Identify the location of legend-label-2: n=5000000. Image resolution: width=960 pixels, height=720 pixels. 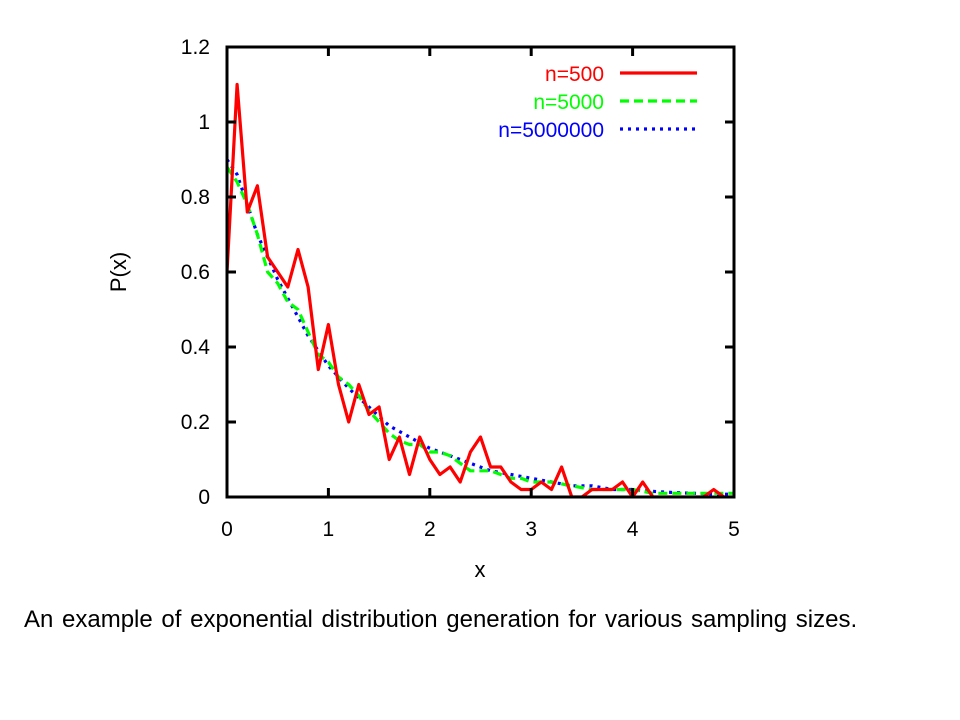
(551, 130).